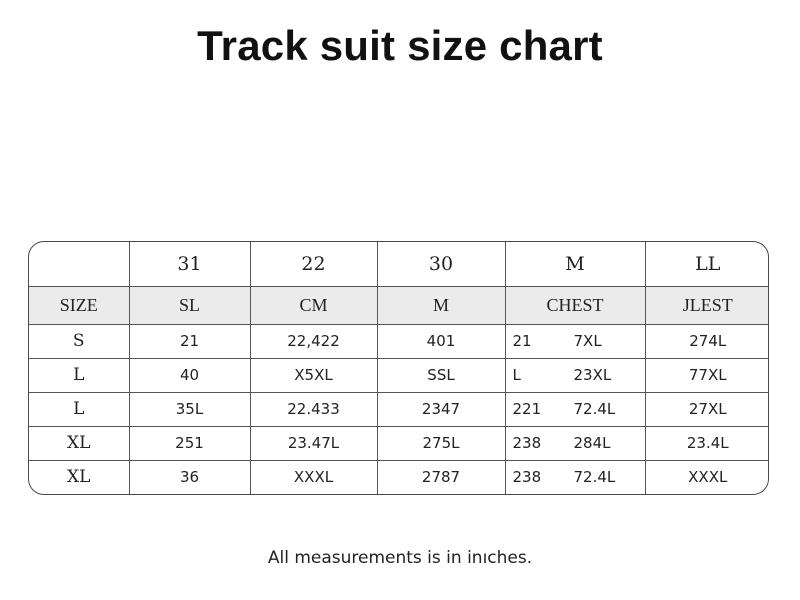 This screenshot has width=800, height=600. What do you see at coordinates (79, 264) in the screenshot?
I see `top-cell` at bounding box center [79, 264].